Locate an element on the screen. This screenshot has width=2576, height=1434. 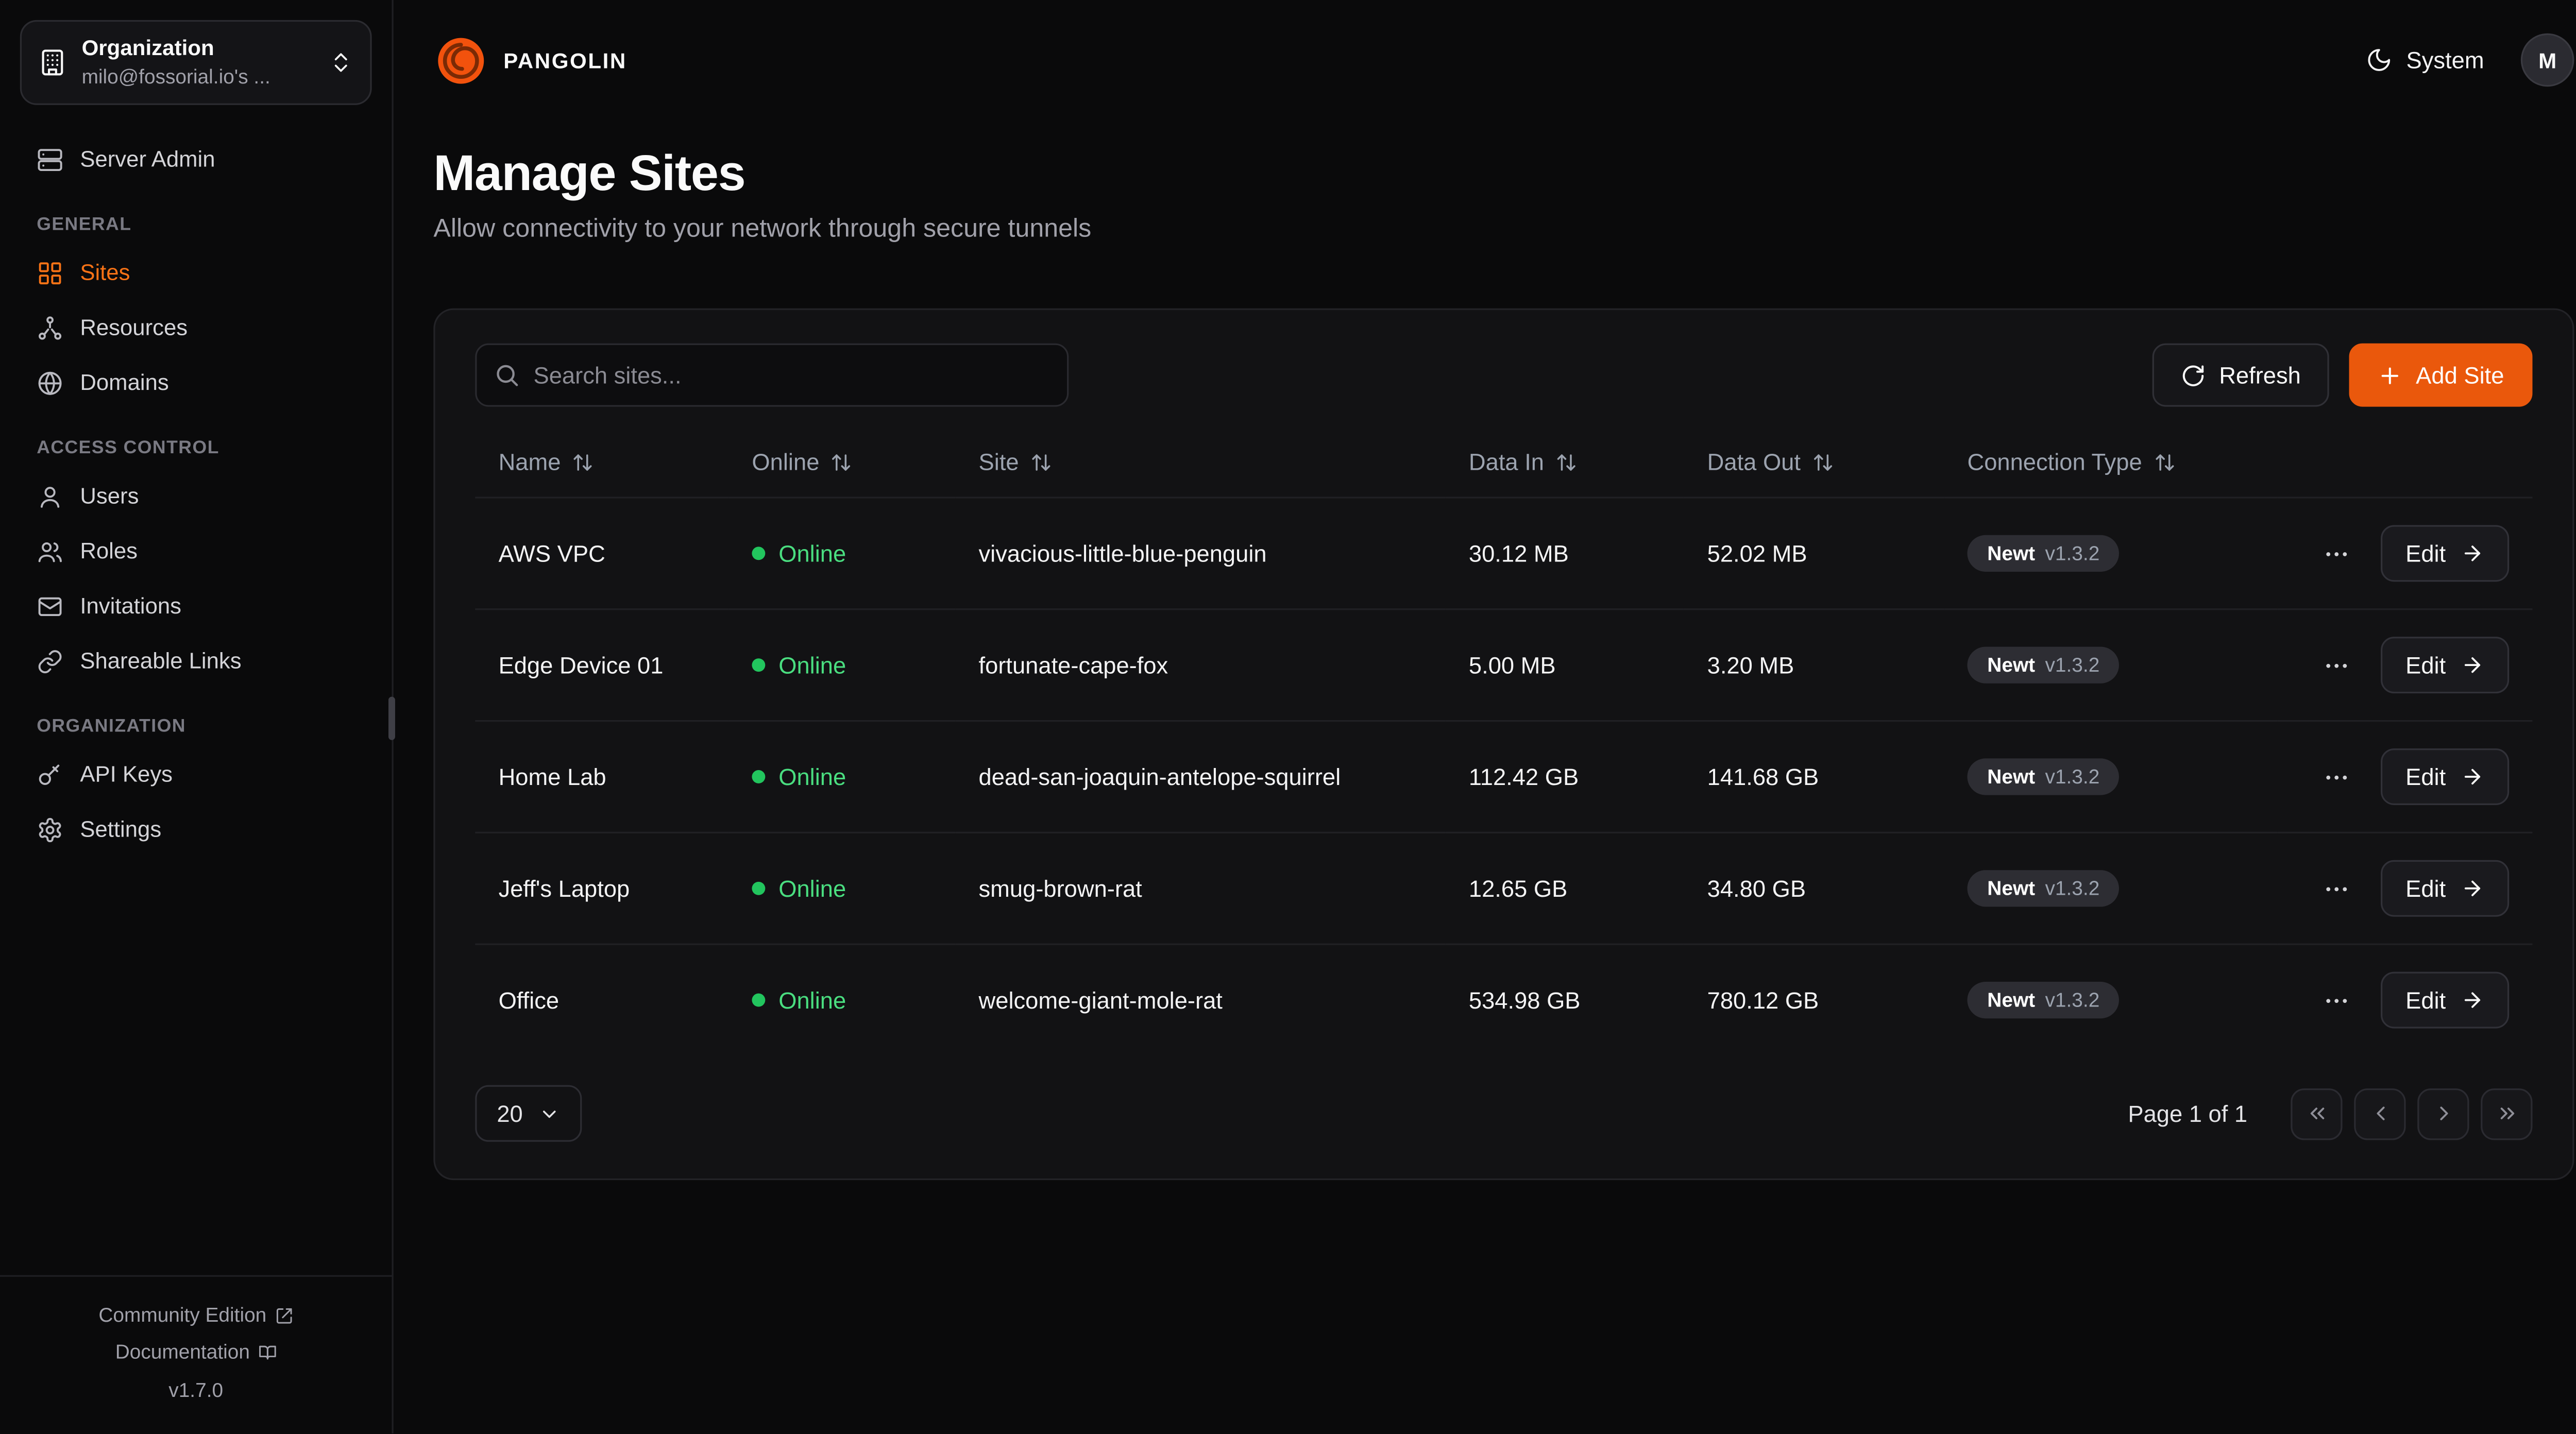
page-info: Page 1 of 1 is located at coordinates (2188, 1113).